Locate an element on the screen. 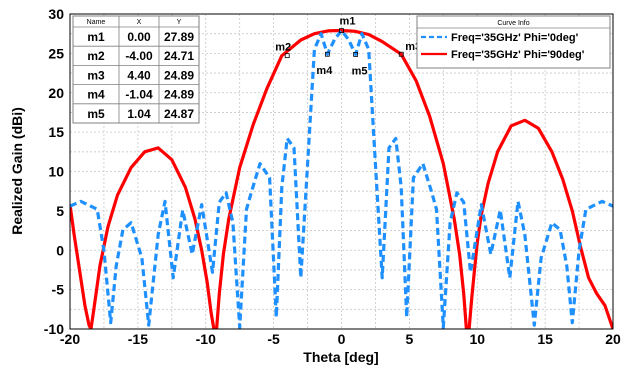  marker-table-cell: 0.00 is located at coordinates (139, 37).